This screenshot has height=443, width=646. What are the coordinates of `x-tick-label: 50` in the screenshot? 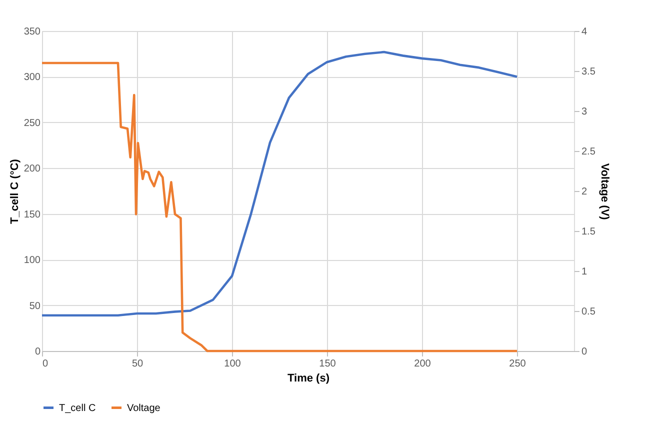 It's located at (138, 364).